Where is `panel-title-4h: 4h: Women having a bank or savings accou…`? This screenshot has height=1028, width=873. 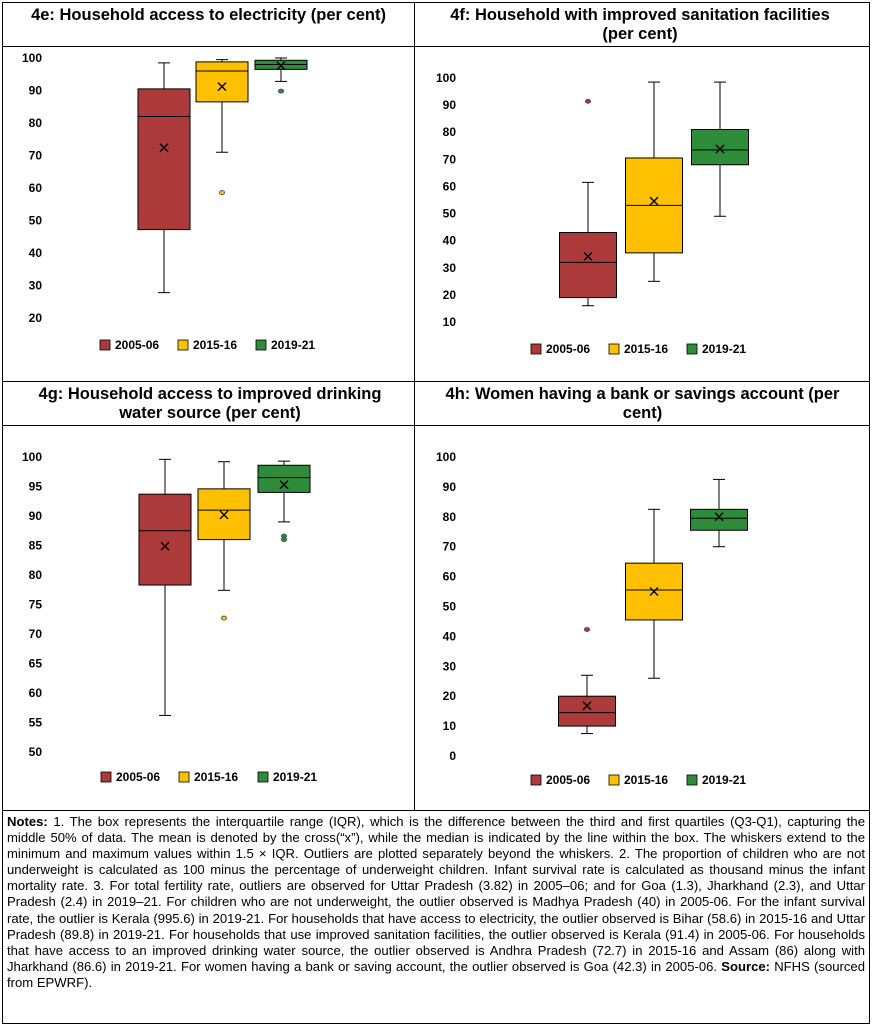 panel-title-4h: 4h: Women having a bank or savings accou… is located at coordinates (642, 403).